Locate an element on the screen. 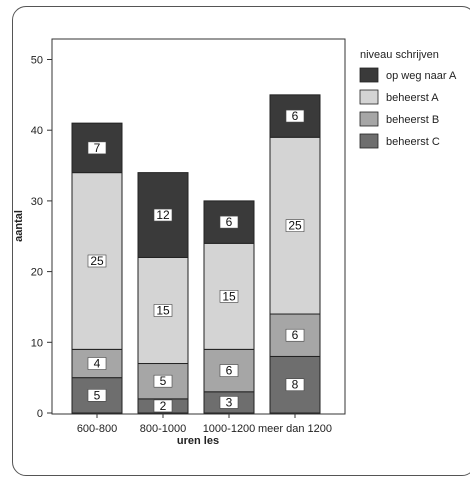  x-tick-label: 600-800 is located at coordinates (97, 429).